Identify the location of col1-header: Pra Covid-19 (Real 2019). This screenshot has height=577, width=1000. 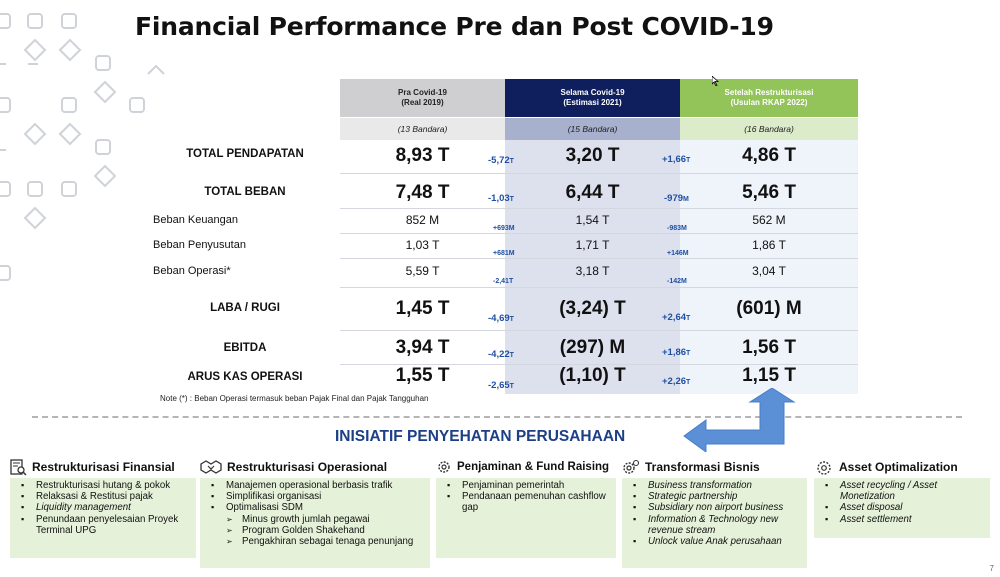
(422, 98).